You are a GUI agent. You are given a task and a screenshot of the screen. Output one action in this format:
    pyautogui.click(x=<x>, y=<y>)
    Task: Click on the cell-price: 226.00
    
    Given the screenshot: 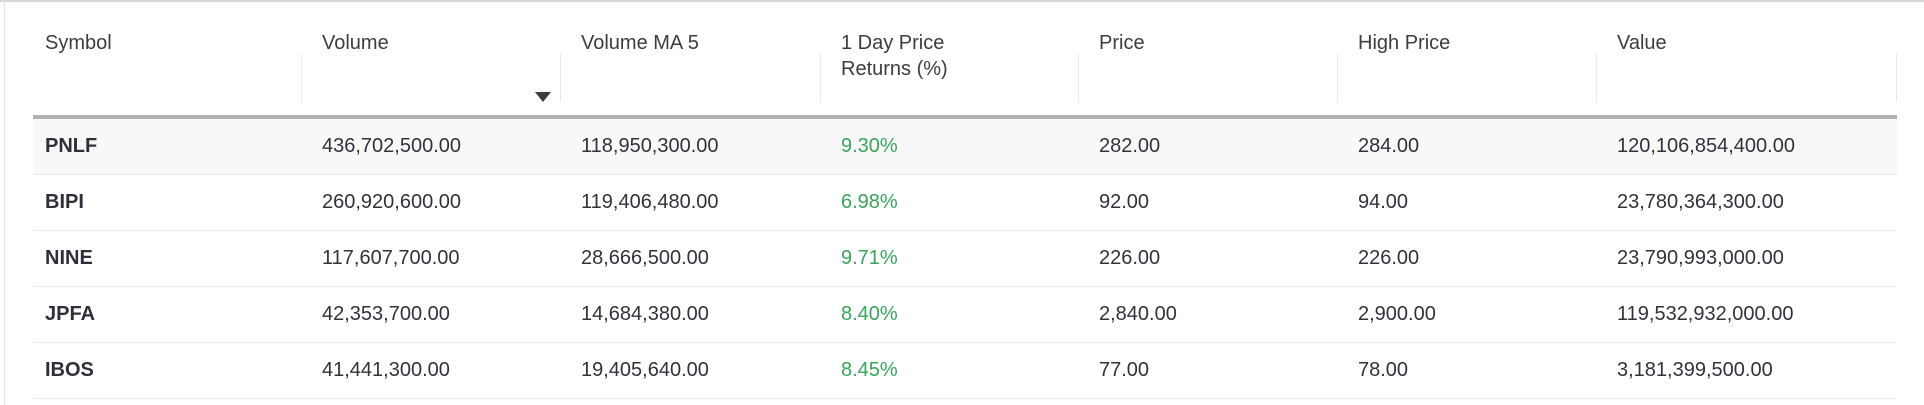 What is the action you would take?
    pyautogui.click(x=1207, y=258)
    